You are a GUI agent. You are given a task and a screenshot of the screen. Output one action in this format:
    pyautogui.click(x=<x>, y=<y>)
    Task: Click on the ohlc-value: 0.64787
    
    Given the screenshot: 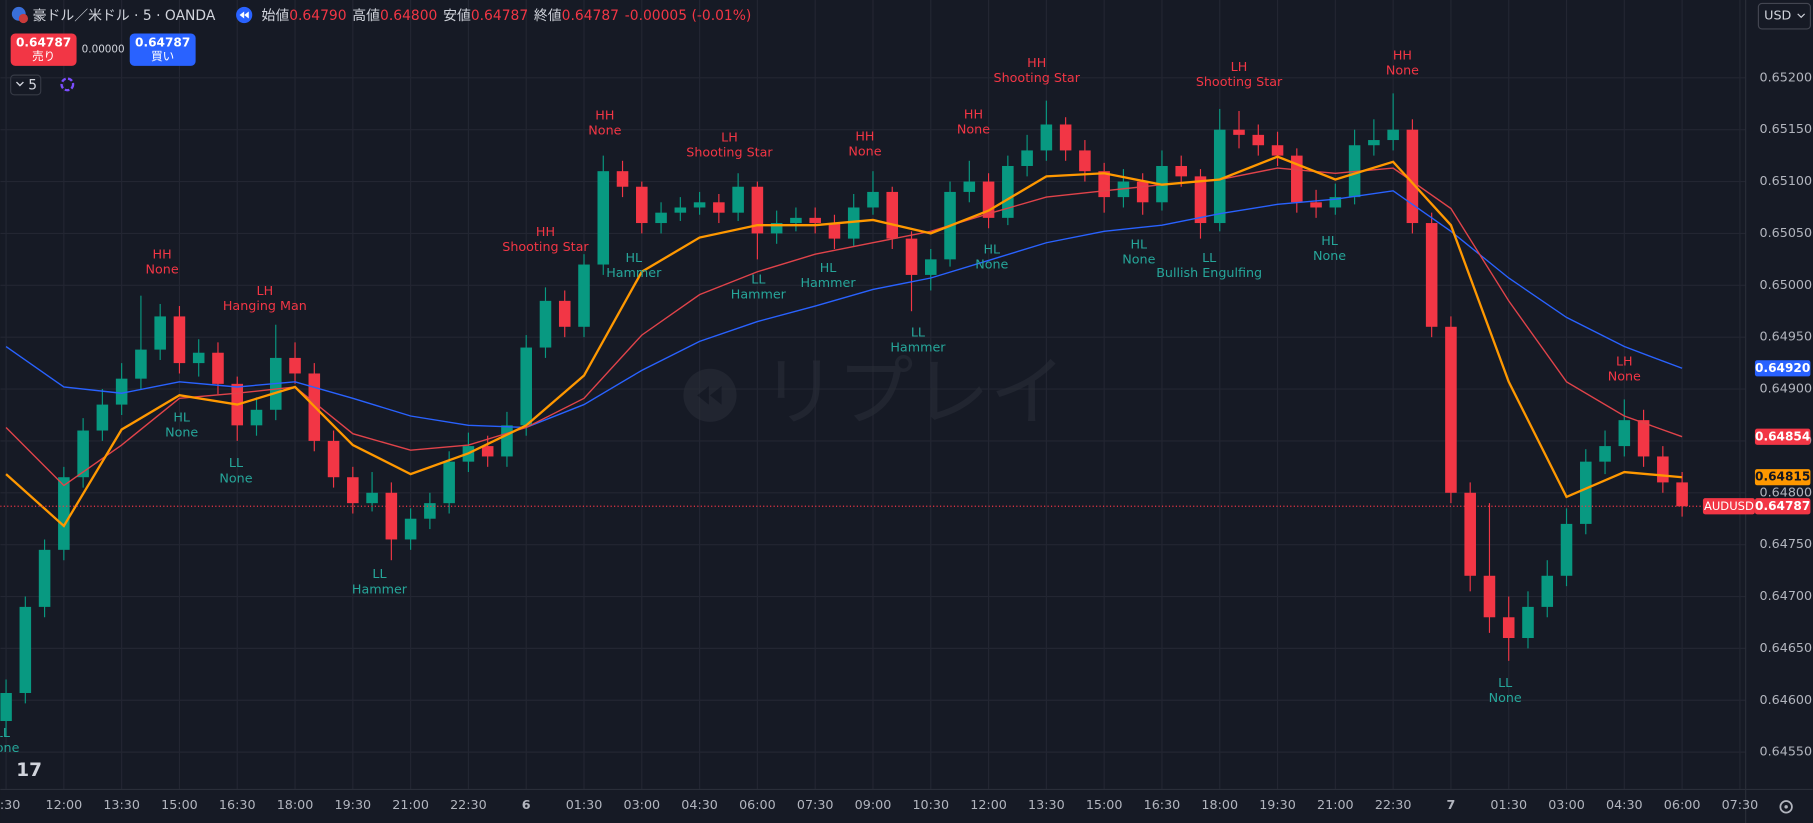 What is the action you would take?
    pyautogui.click(x=590, y=16)
    